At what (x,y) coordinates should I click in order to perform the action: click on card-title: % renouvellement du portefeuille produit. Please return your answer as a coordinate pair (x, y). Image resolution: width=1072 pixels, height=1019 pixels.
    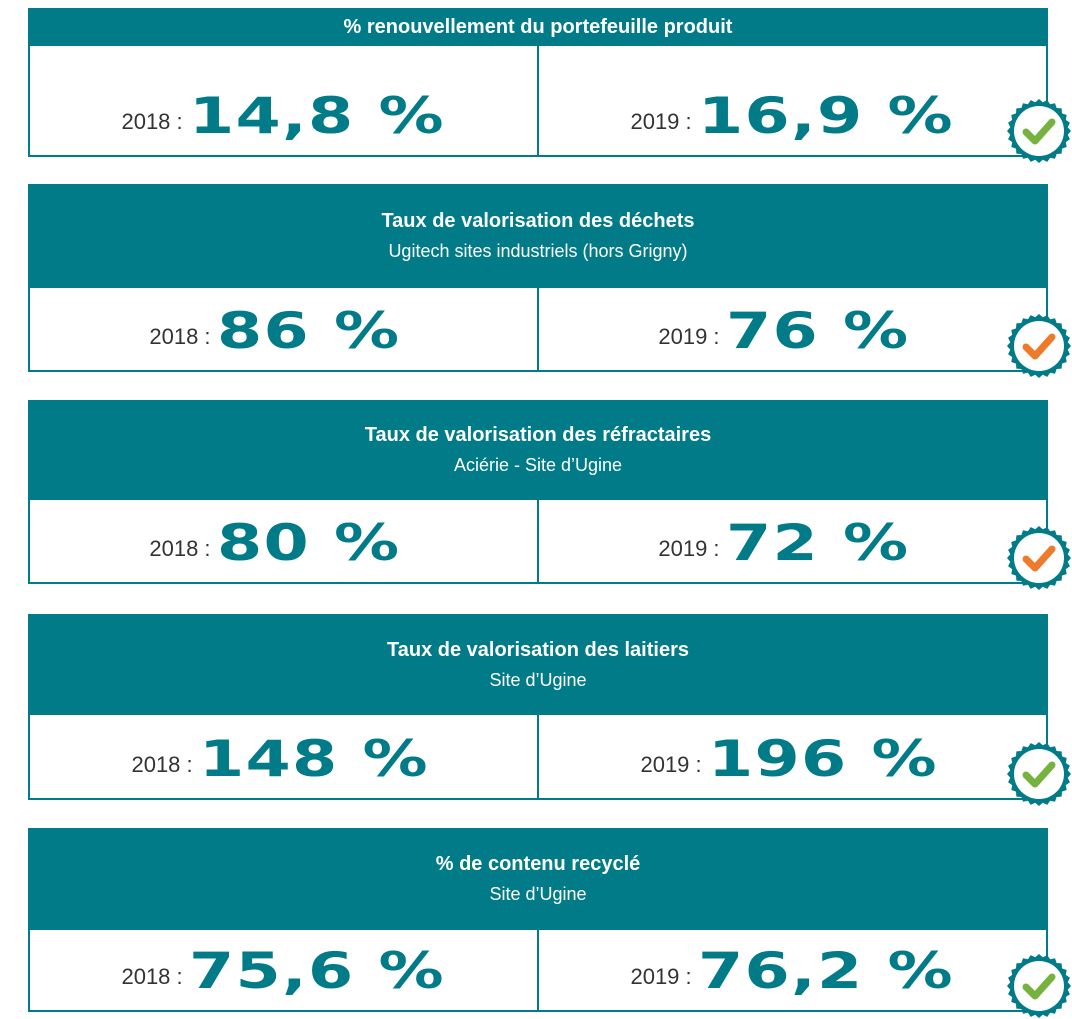
    Looking at the image, I should click on (538, 26).